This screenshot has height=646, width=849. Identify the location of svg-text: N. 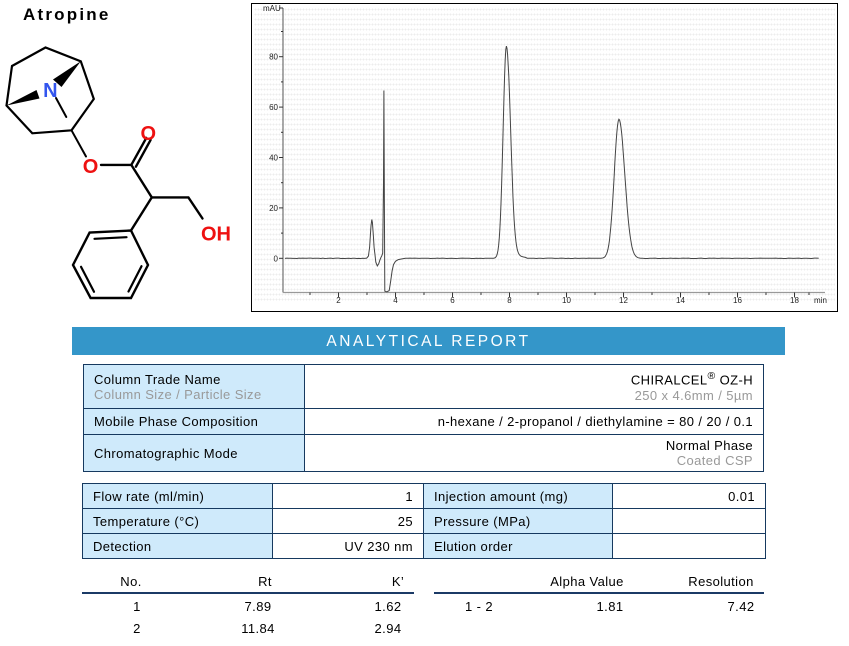
(50, 91).